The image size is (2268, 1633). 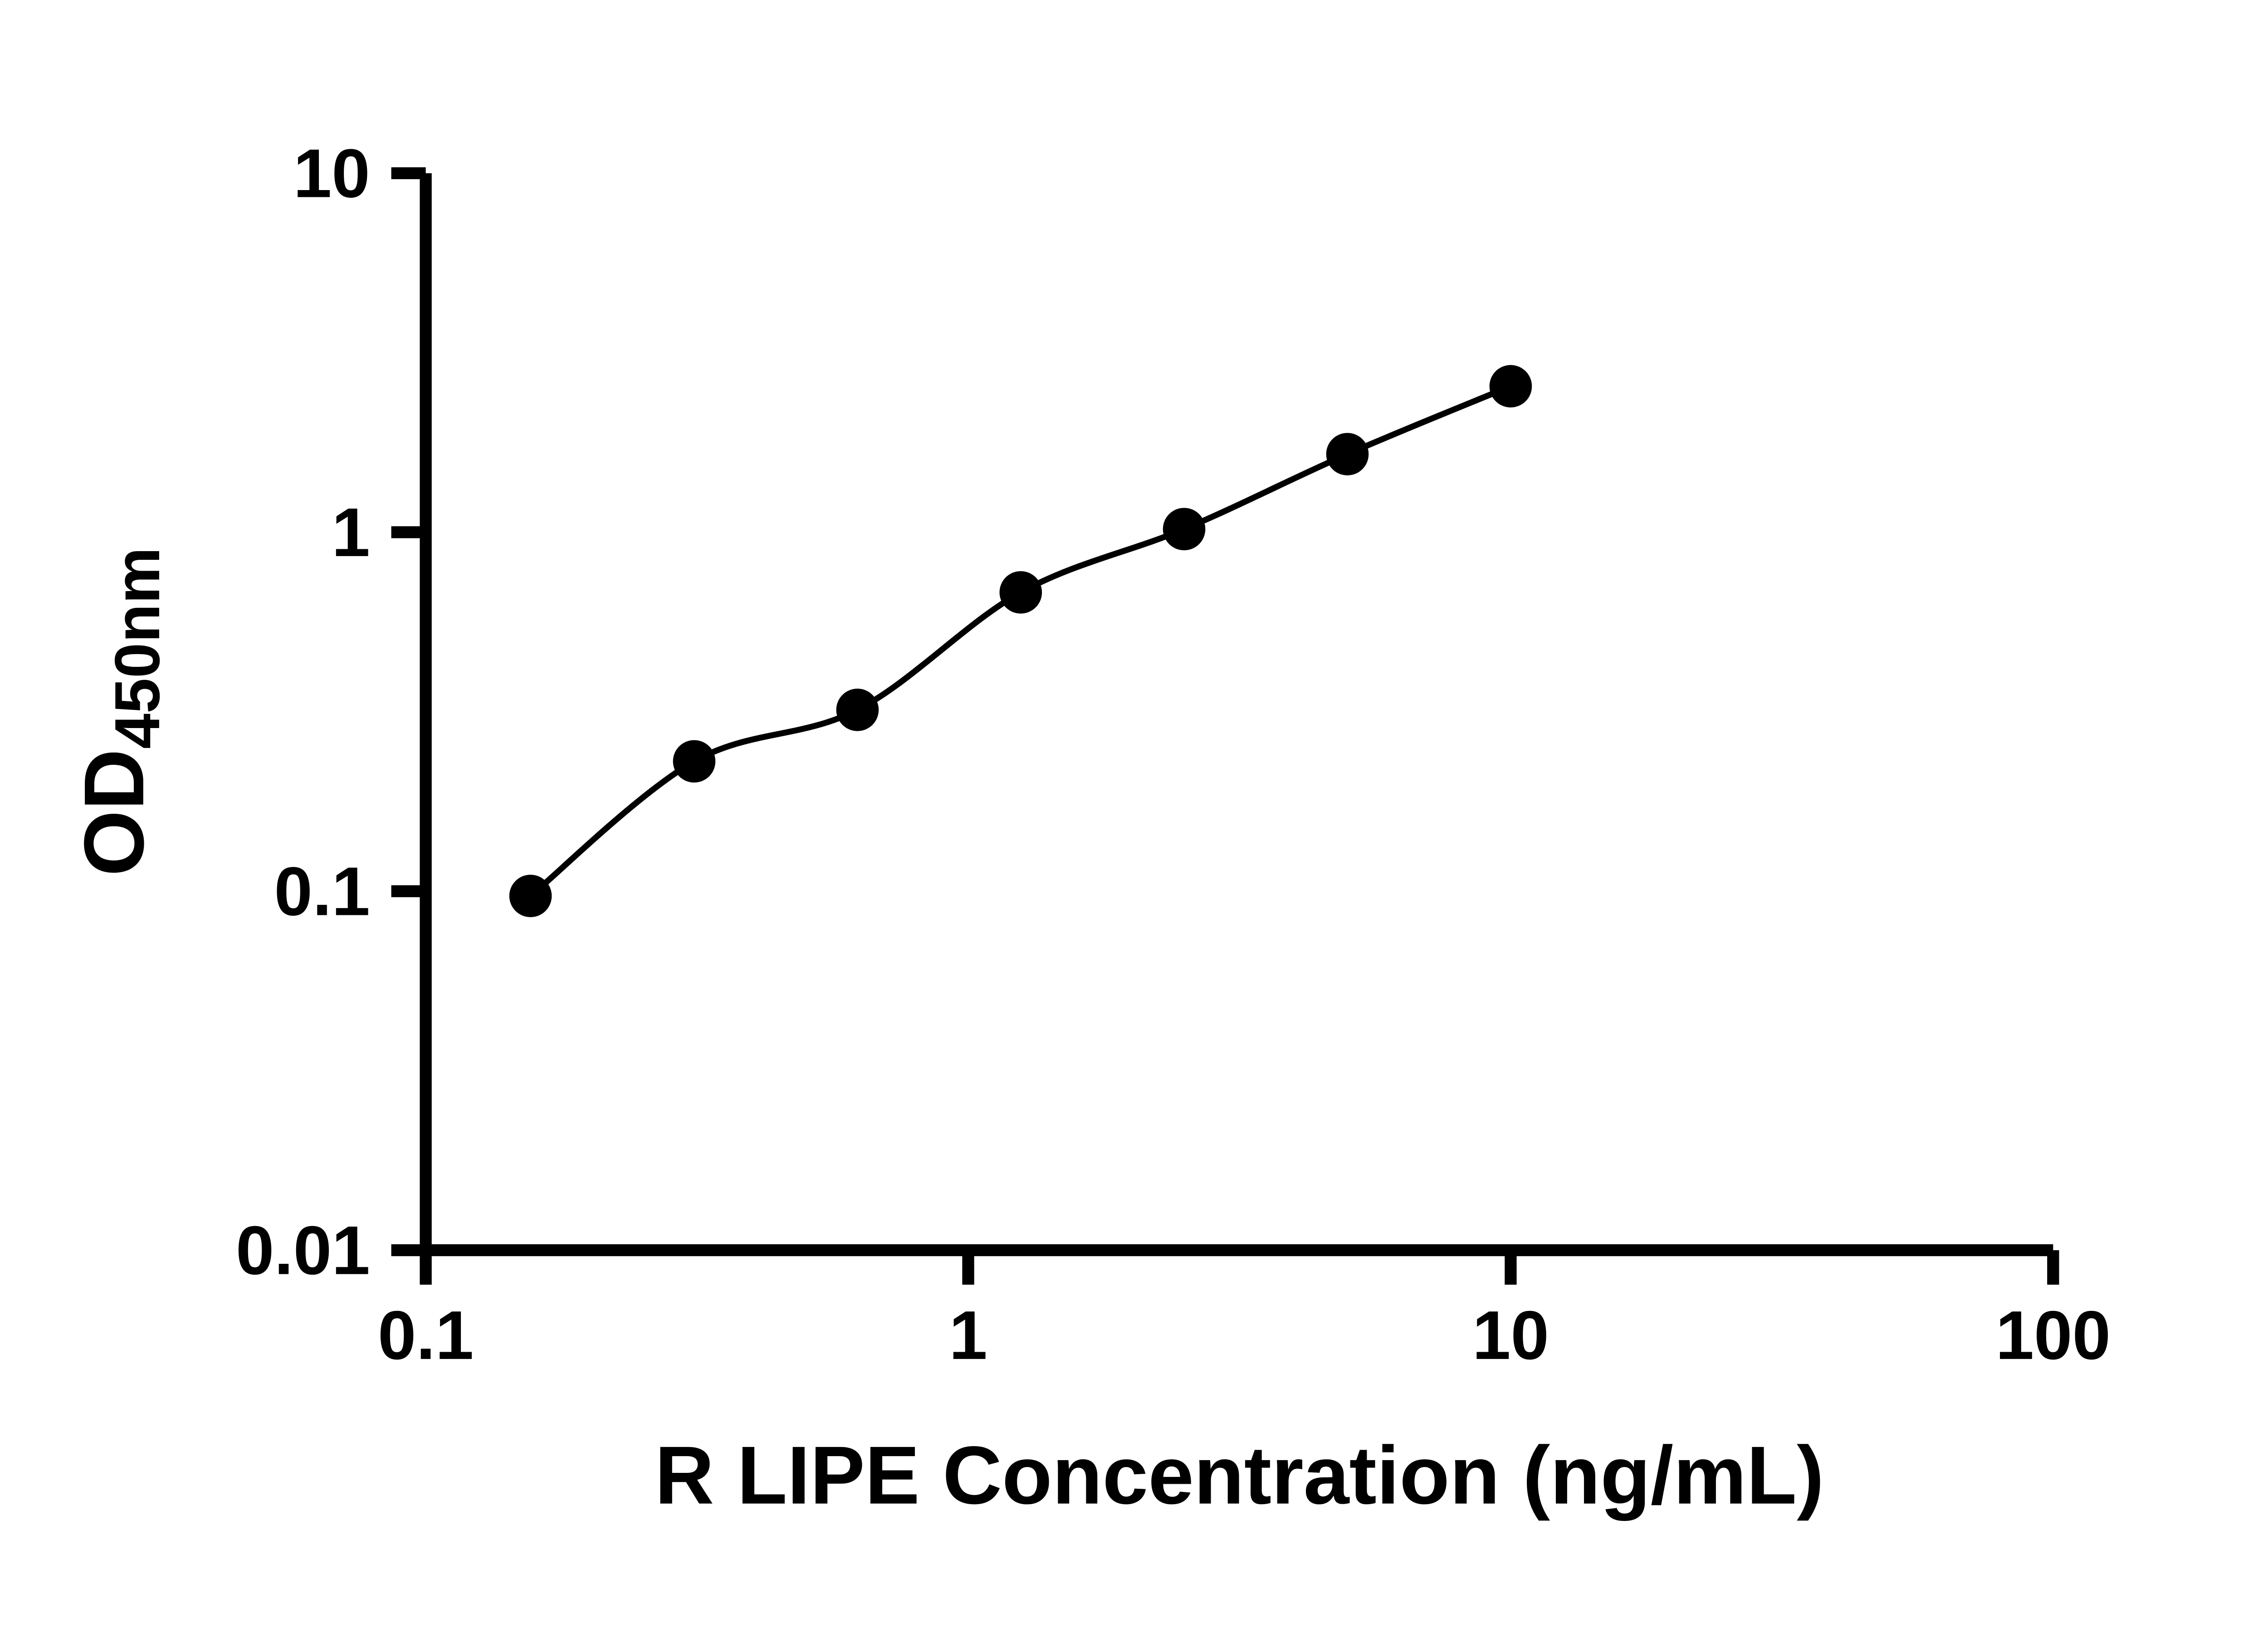 What do you see at coordinates (426, 1335) in the screenshot?
I see `x-axis-tick-label: 0.1` at bounding box center [426, 1335].